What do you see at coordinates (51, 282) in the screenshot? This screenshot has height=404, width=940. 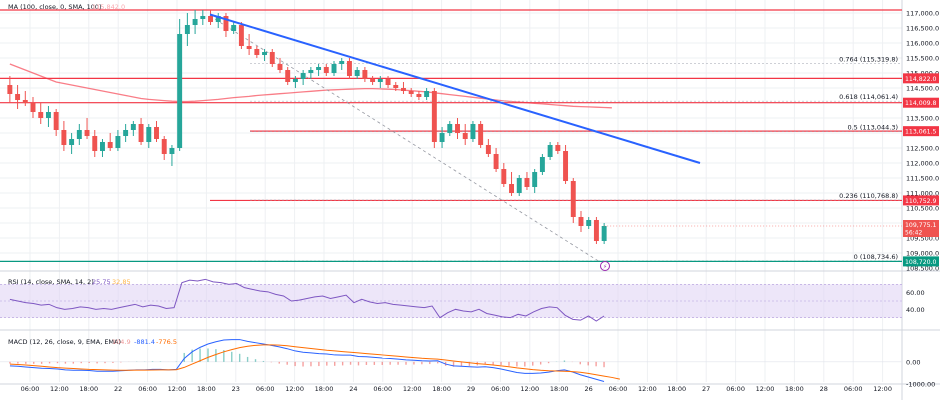 I see `rsi-legend-label: RSI (14, close, SMA, 14, 2)` at bounding box center [51, 282].